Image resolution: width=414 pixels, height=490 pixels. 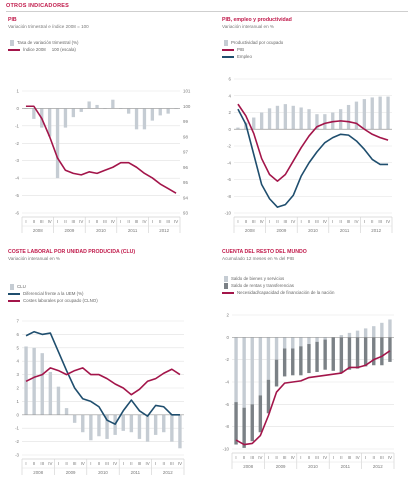 I want to click on legend-label: Diferencial frente a la UEM (%), so click(x=53, y=293).